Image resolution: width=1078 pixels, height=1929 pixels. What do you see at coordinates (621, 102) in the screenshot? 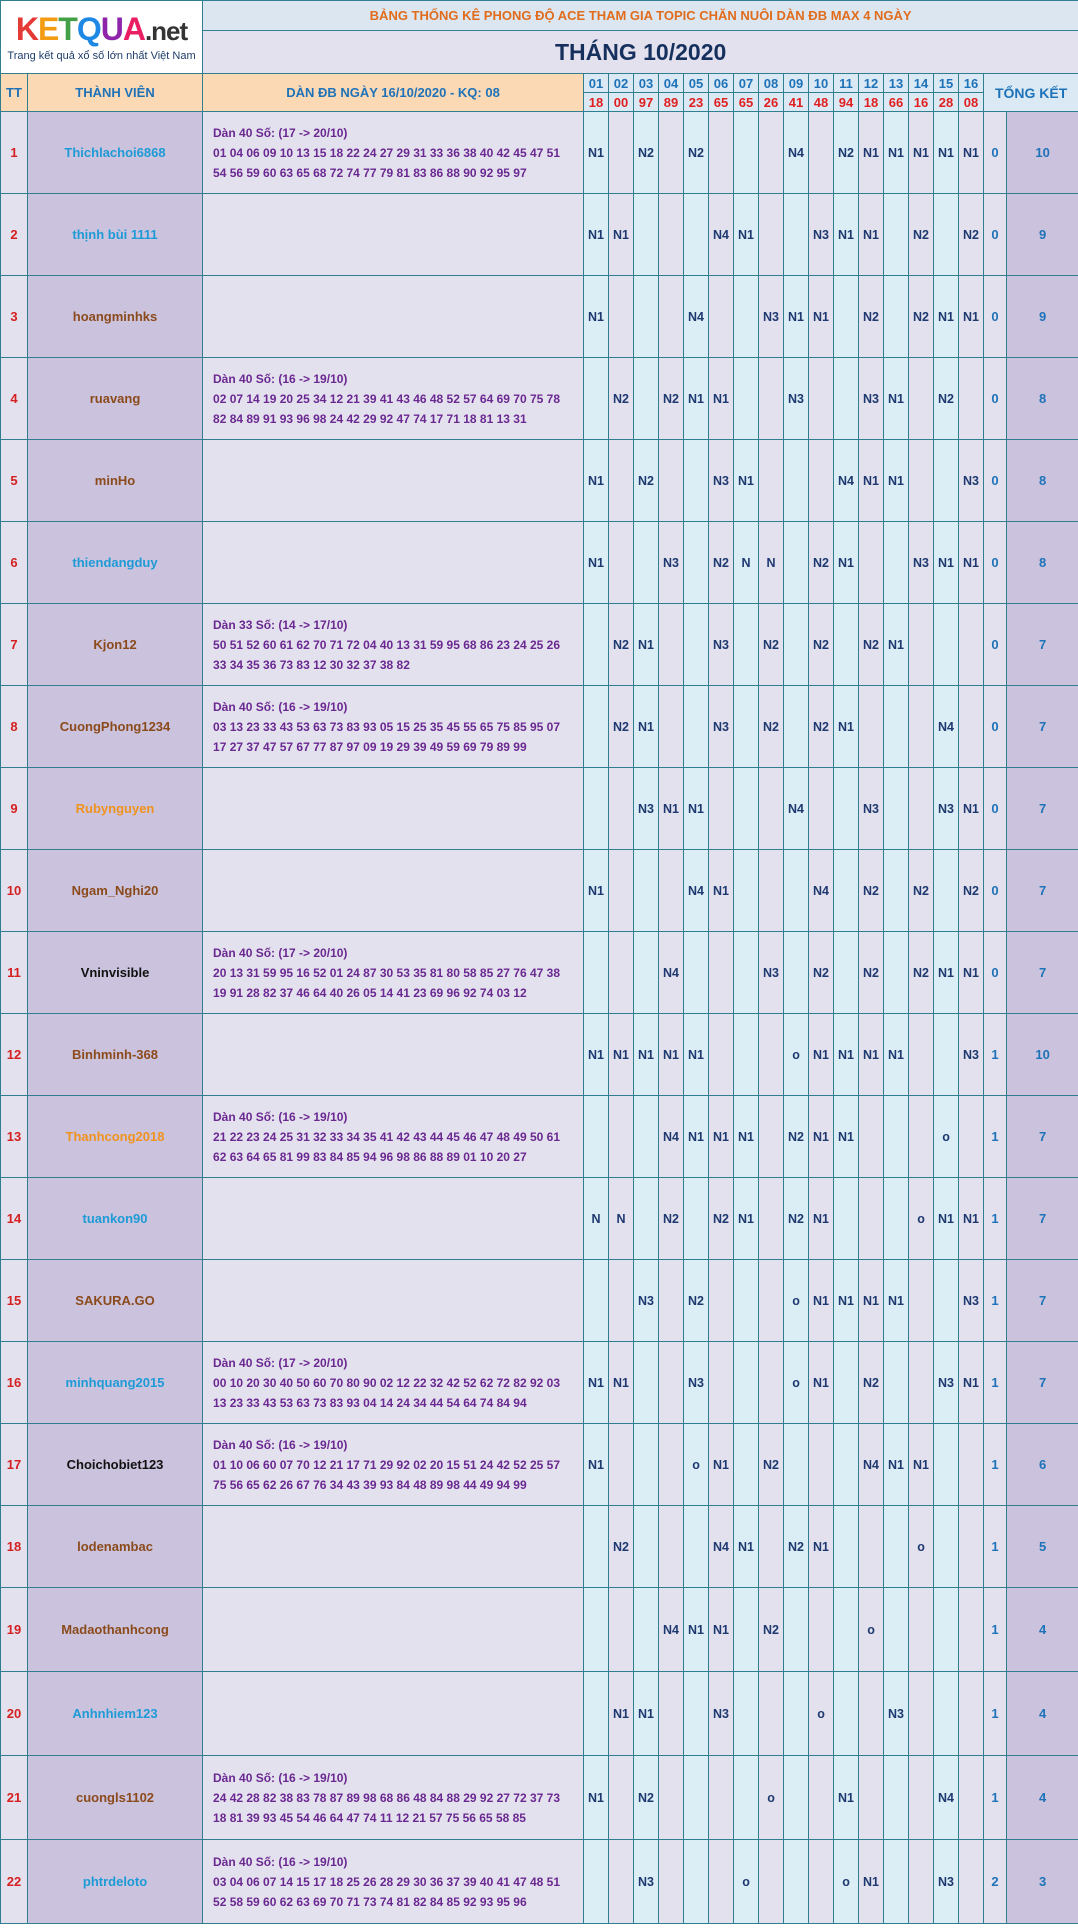
I see `day-result: 00` at bounding box center [621, 102].